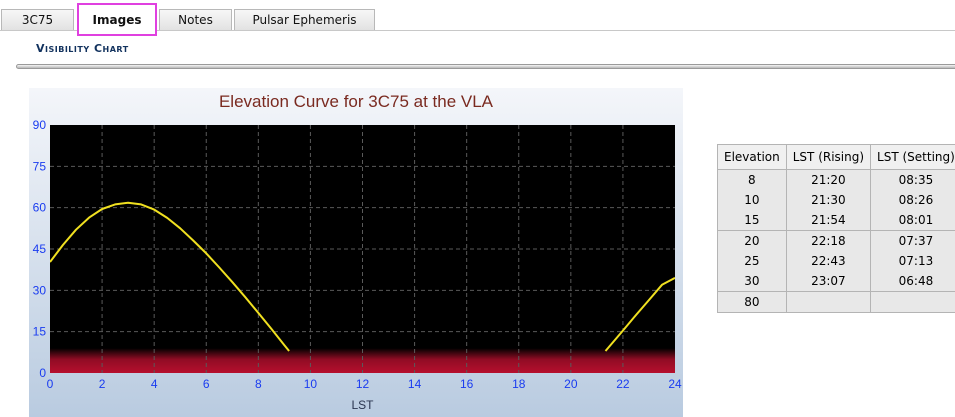 This screenshot has height=417, width=955. Describe the element at coordinates (752, 240) in the screenshot. I see `cell-elevation: 20` at that location.